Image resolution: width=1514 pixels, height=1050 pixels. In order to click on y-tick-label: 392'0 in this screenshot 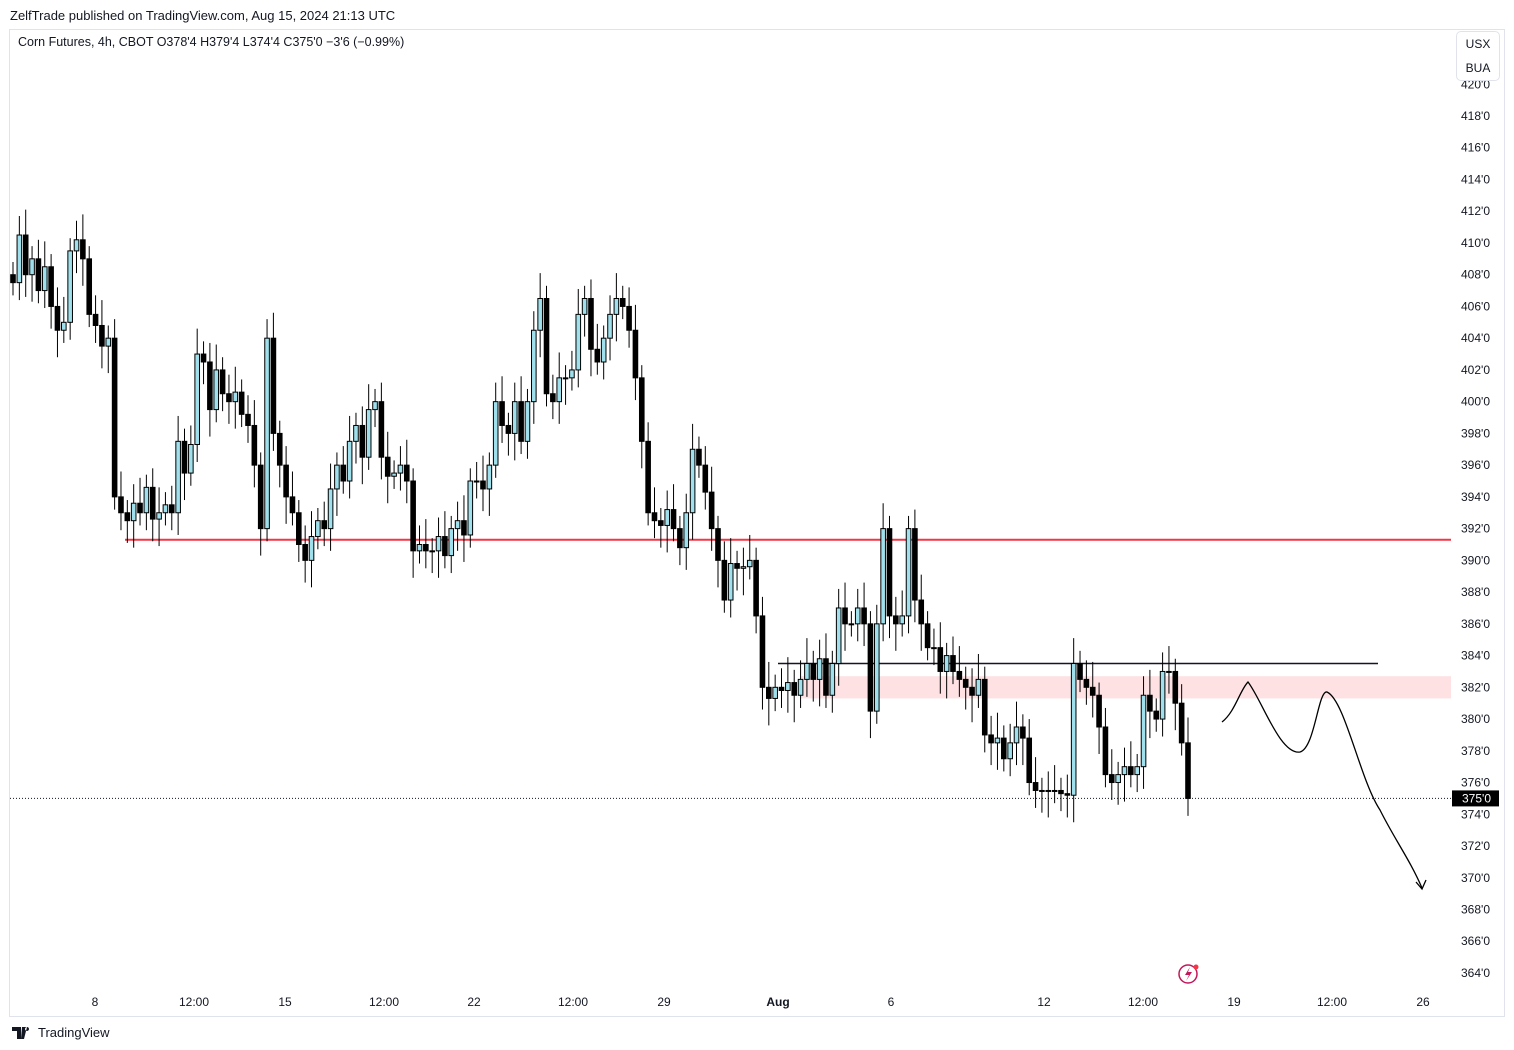, I will do `click(1475, 529)`.